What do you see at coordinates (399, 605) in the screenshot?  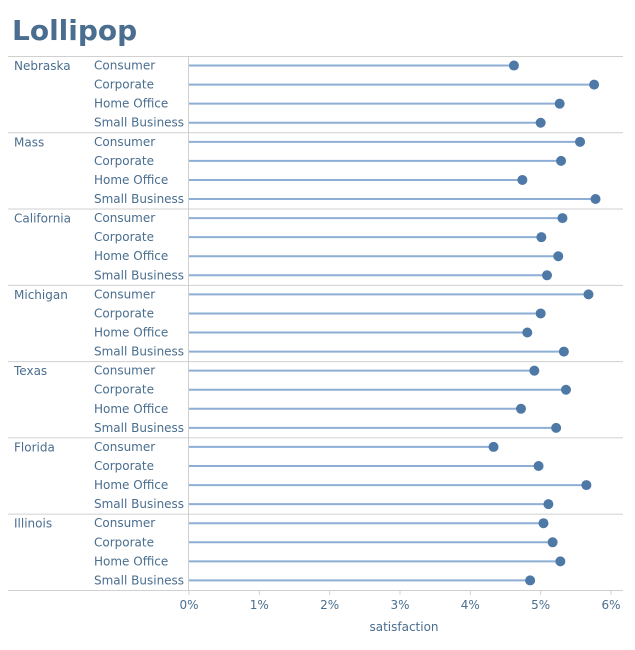 I see `x-tick-label: 3%` at bounding box center [399, 605].